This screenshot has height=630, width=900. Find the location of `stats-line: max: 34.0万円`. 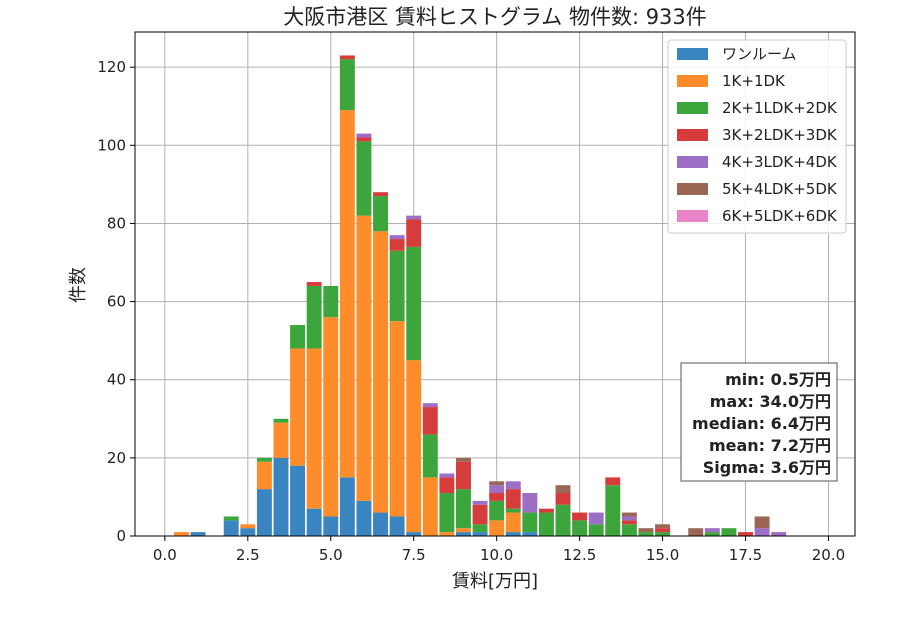

stats-line: max: 34.0万円 is located at coordinates (770, 401).